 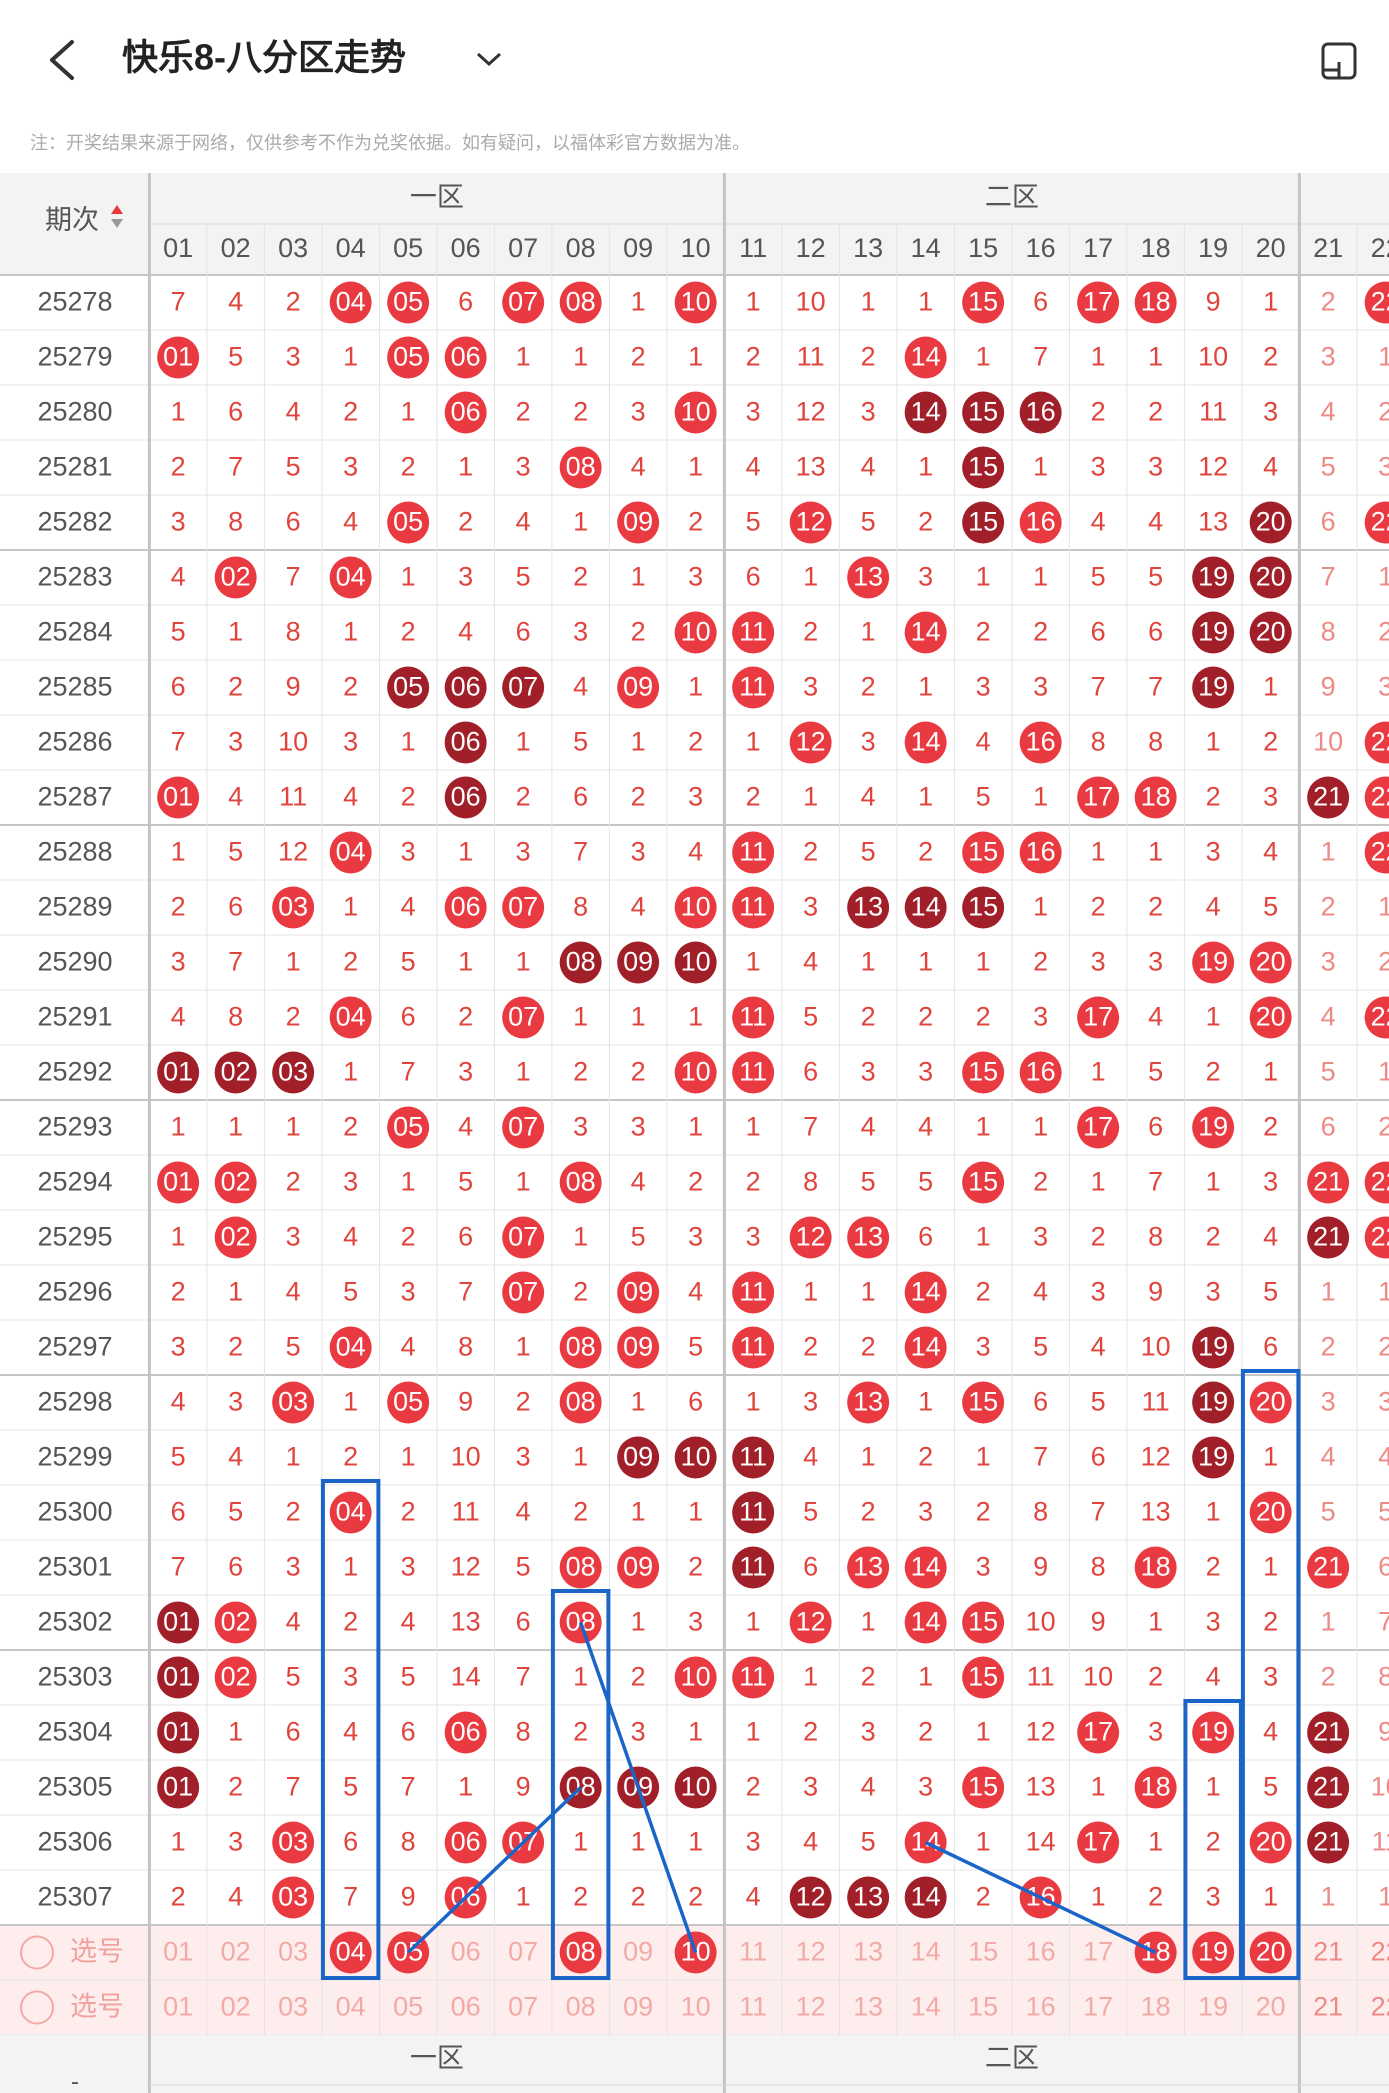 I want to click on ball-number: 14, so click(x=926, y=412).